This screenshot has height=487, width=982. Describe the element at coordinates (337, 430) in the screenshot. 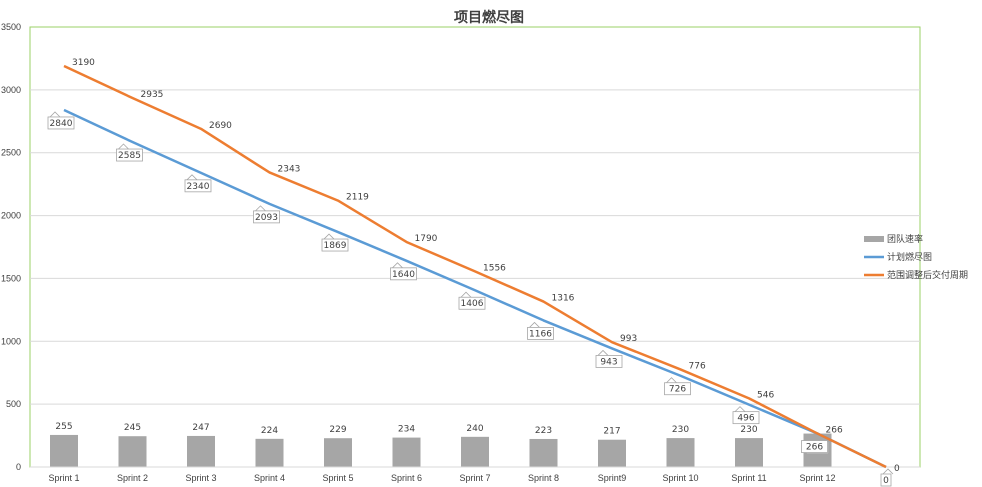

I see `bar-value-label: 229` at that location.